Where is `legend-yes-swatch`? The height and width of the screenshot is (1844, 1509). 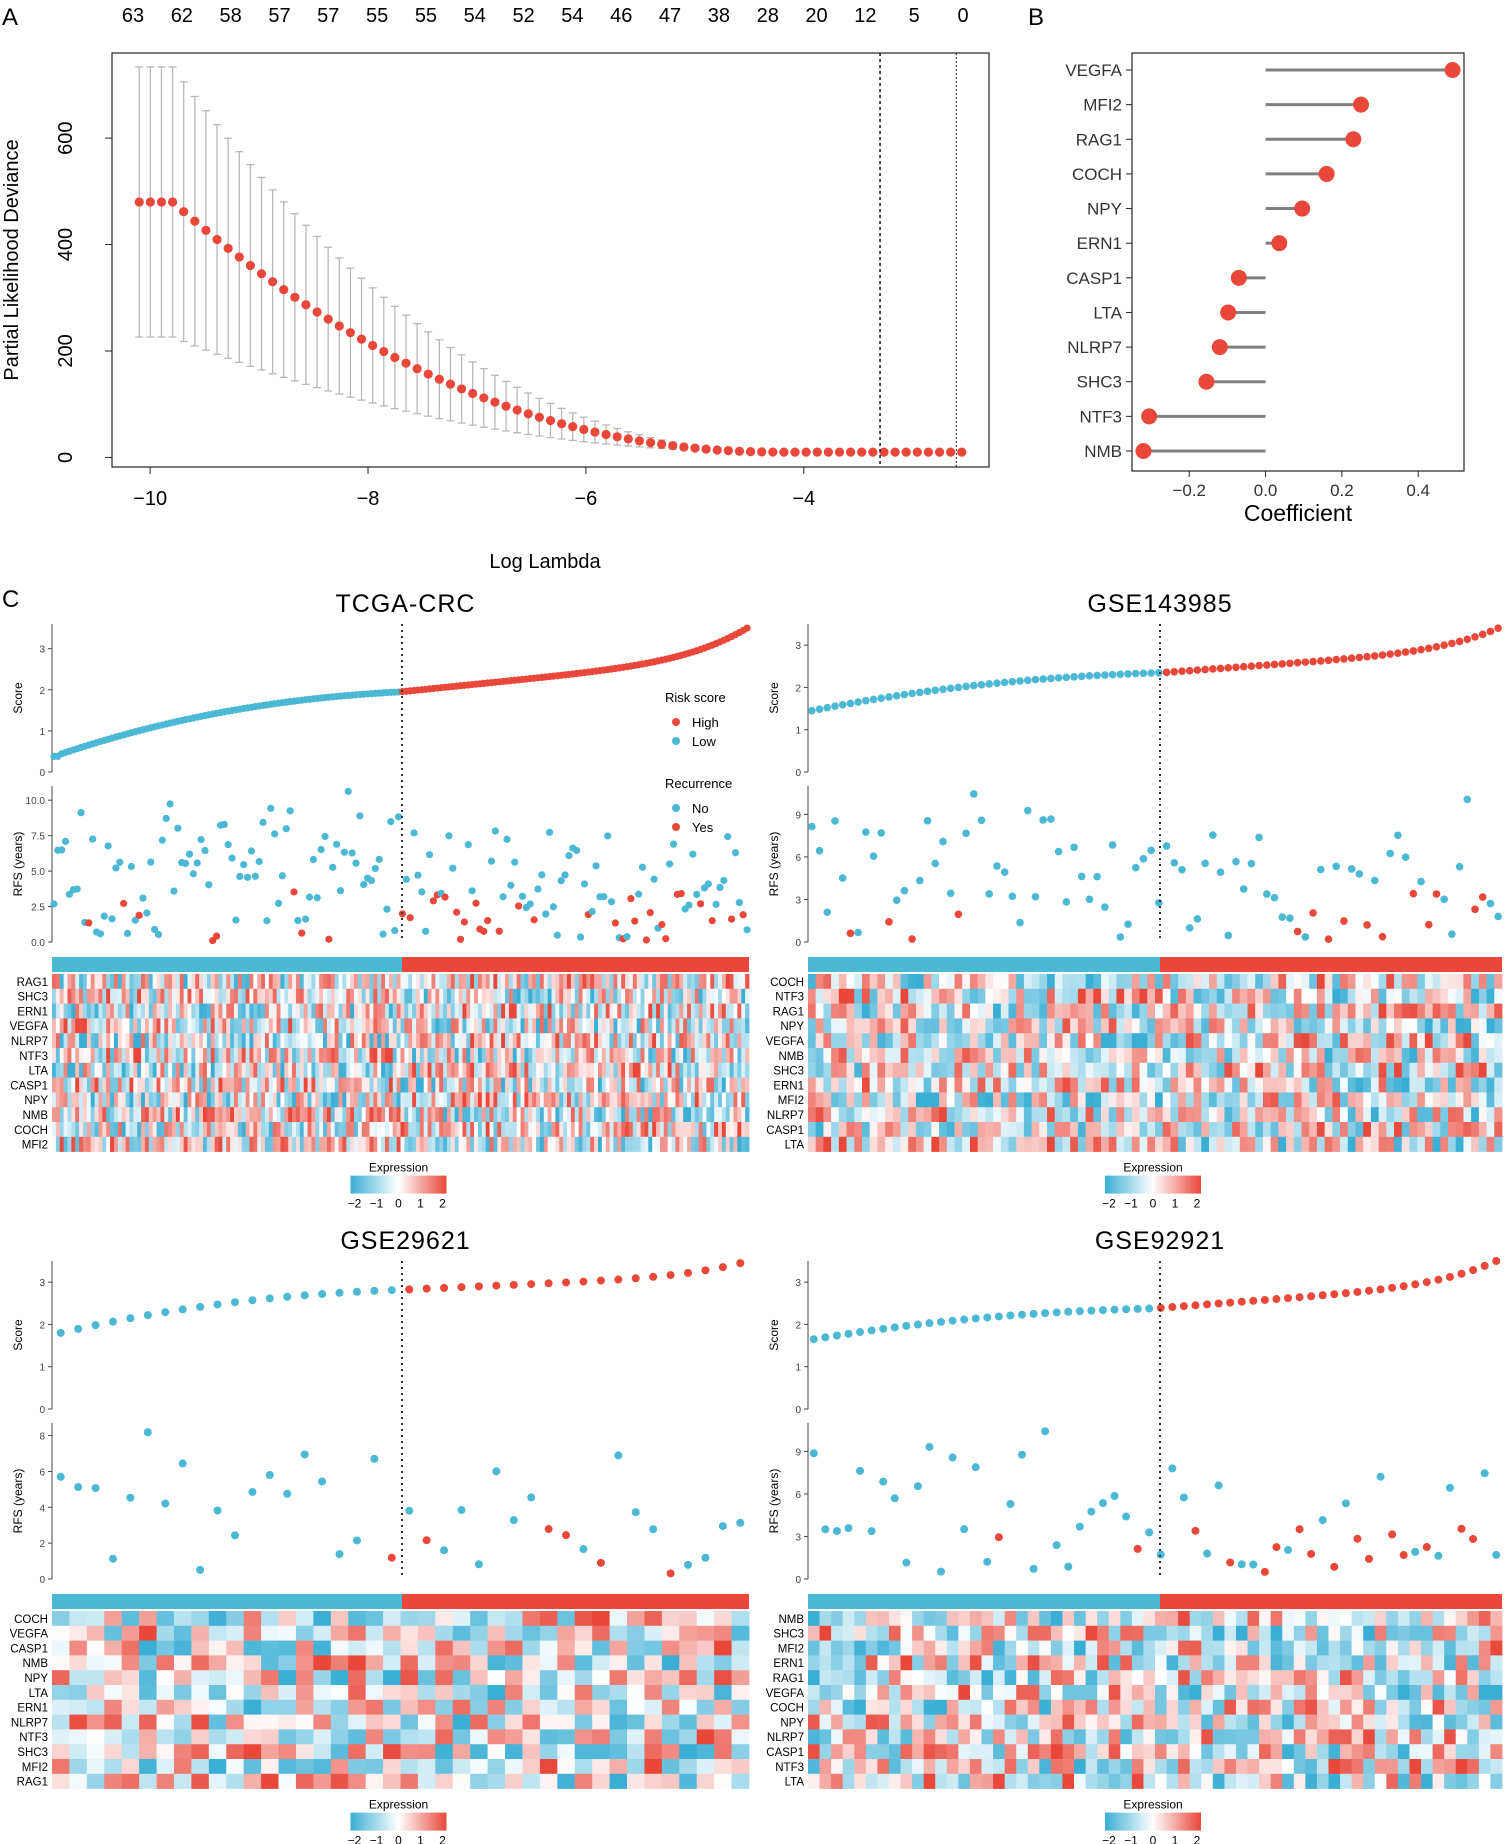 legend-yes-swatch is located at coordinates (676, 827).